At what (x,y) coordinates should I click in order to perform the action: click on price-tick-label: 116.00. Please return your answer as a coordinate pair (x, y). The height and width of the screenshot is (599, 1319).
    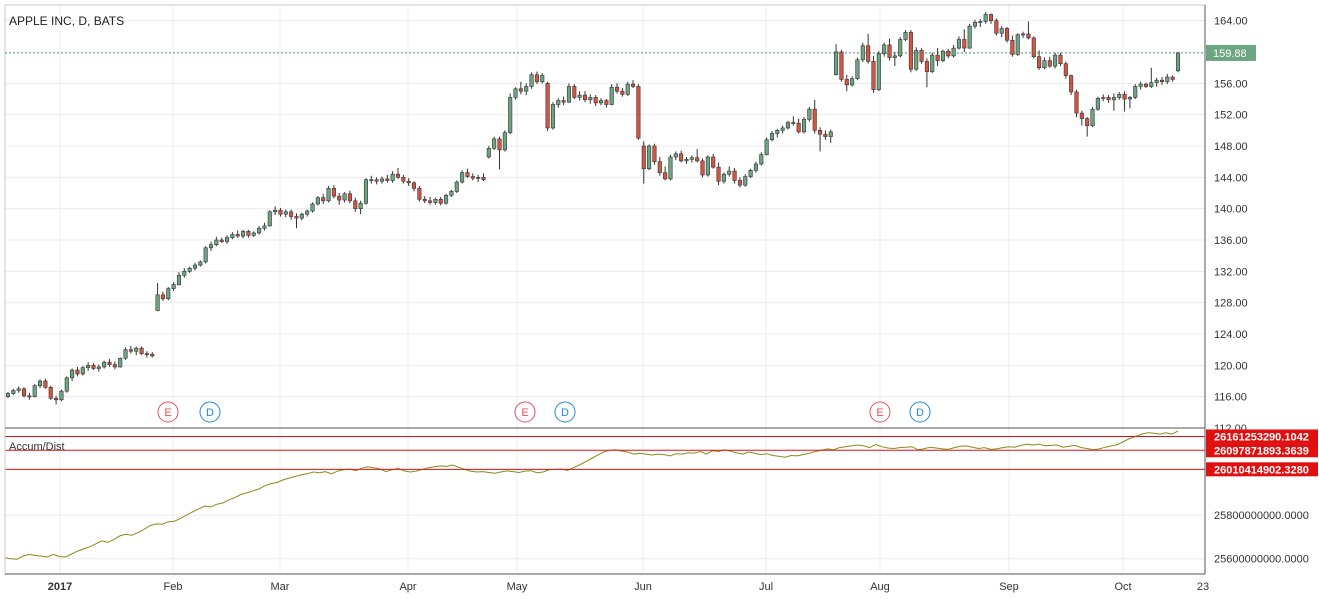
    Looking at the image, I should click on (1230, 398).